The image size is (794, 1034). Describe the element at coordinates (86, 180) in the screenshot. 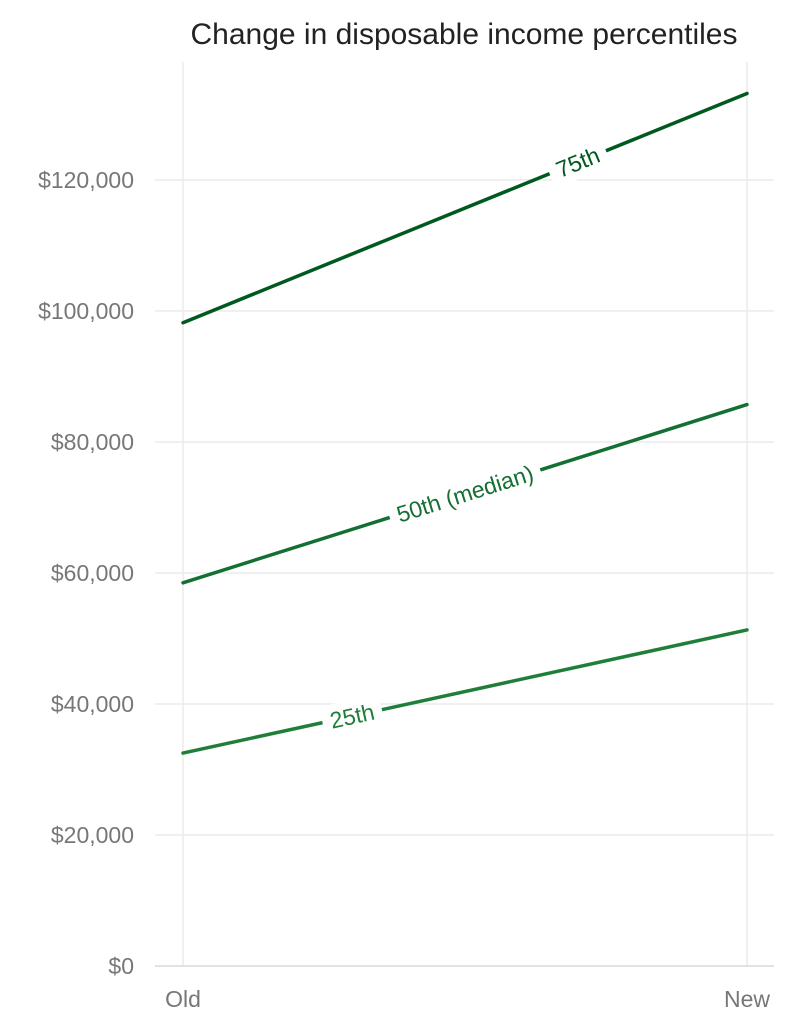

I see `y-tick-label: $120,000` at that location.